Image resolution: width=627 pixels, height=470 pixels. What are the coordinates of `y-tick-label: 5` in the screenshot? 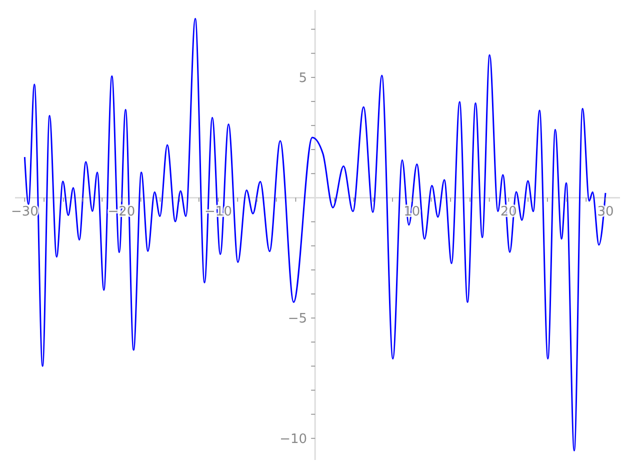 It's located at (303, 78).